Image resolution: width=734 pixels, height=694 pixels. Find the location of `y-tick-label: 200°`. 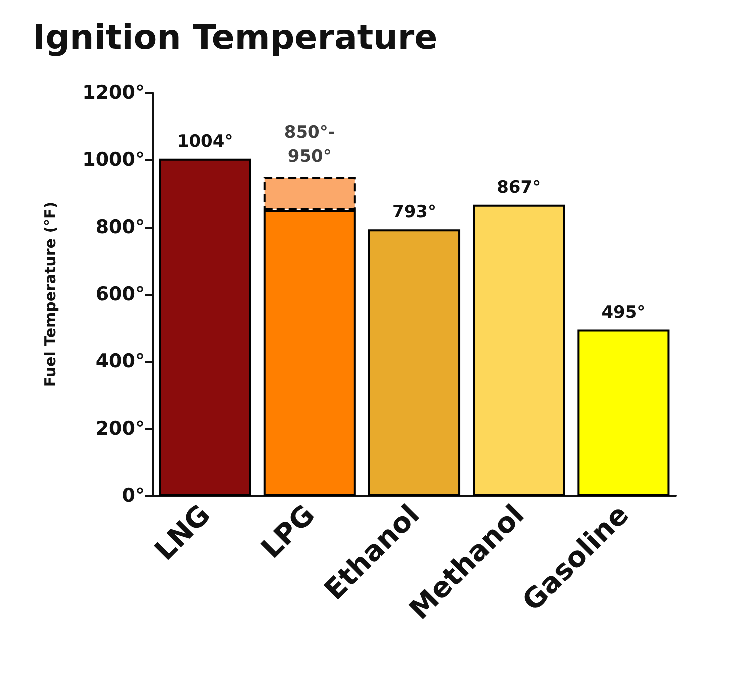

y-tick-label: 200° is located at coordinates (120, 429).